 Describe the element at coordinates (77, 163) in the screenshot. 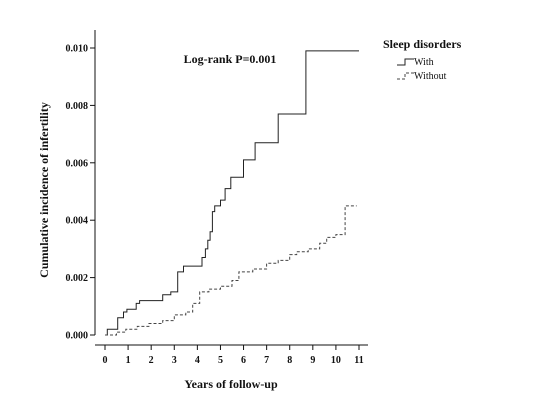

I see `y-tick-label: 0.006` at that location.